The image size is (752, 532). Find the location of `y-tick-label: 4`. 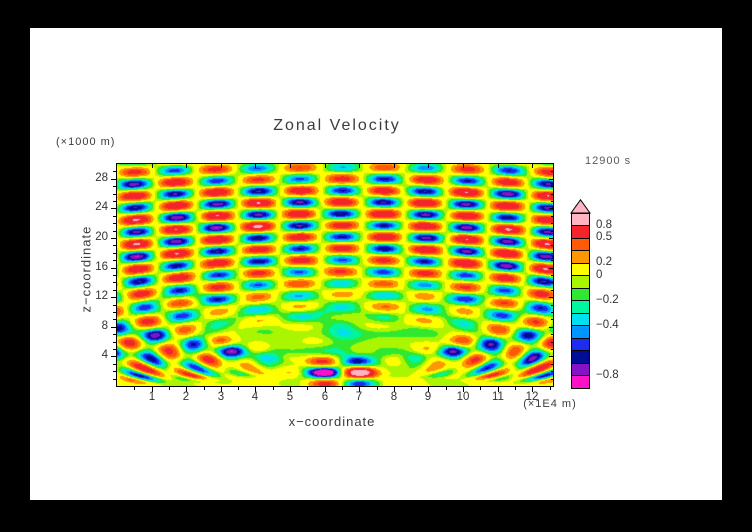

y-tick-label: 4 is located at coordinates (104, 355).